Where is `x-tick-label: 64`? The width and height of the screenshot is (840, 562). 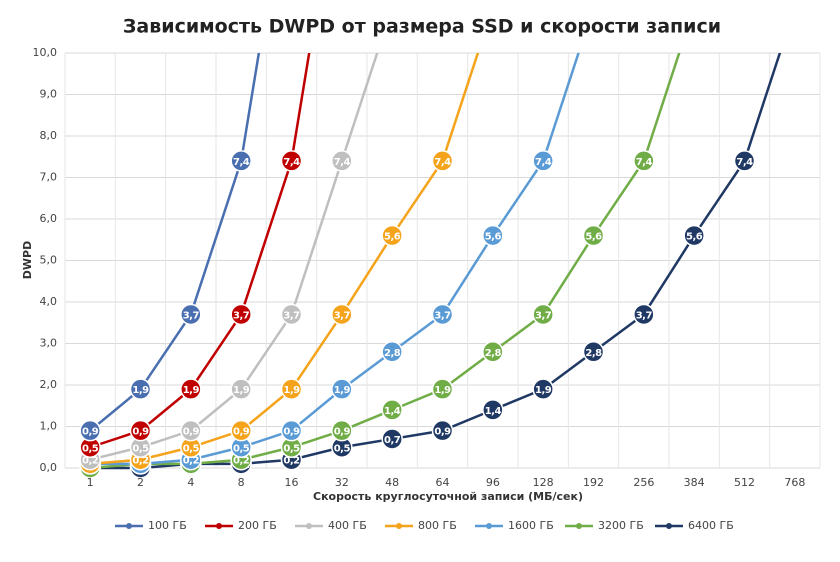
x-tick-label: 64 is located at coordinates (443, 482).